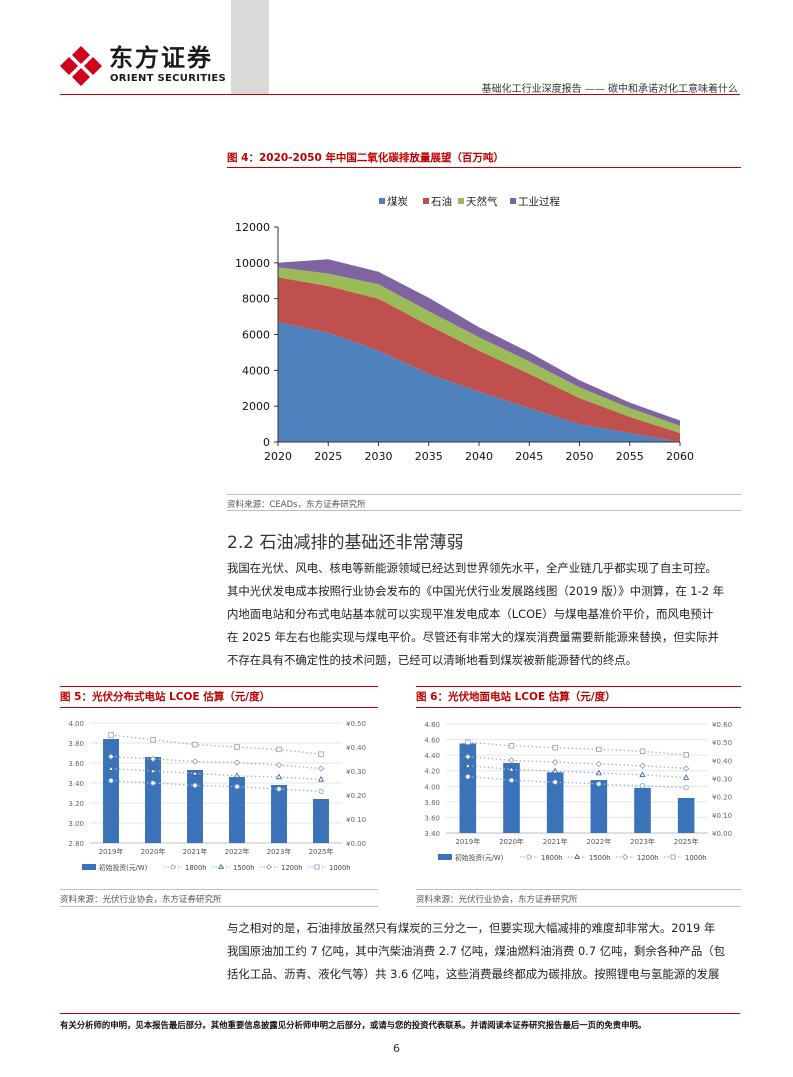 This screenshot has height=1077, width=793. Describe the element at coordinates (516, 697) in the screenshot. I see `fig6-title: 图 6：光伏地面电站 LCOE 估算（元/度）` at that location.